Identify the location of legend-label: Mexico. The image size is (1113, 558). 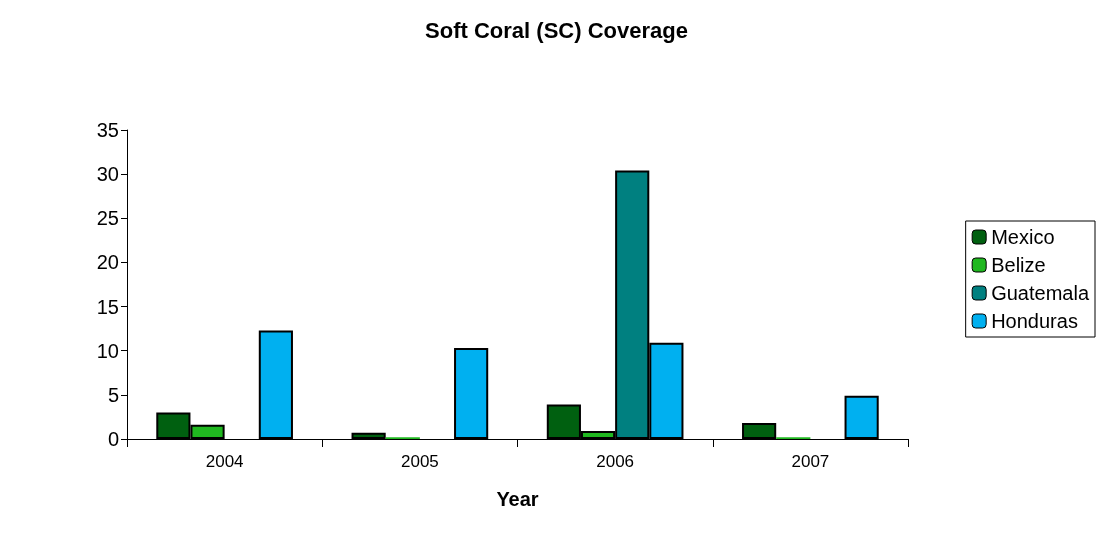
(1023, 237).